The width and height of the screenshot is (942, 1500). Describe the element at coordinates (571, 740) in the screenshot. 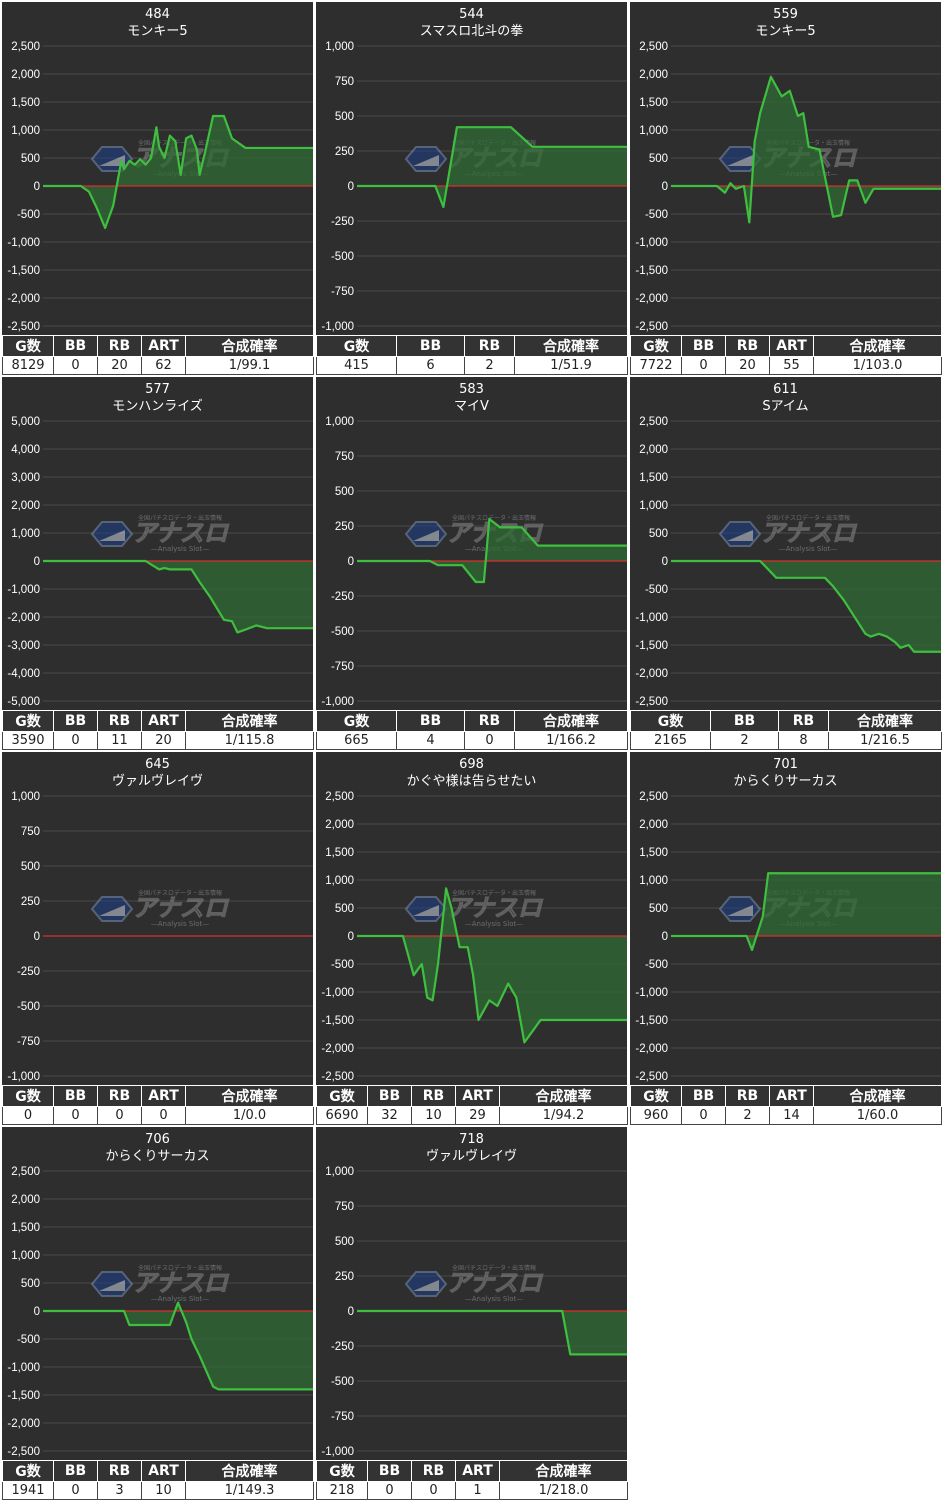

I see `stats-value-cell: 1/166.2` at that location.